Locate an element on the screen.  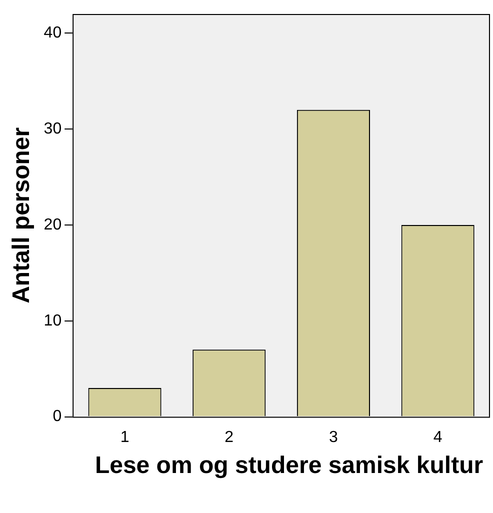
x-tick-label: 3 is located at coordinates (333, 437).